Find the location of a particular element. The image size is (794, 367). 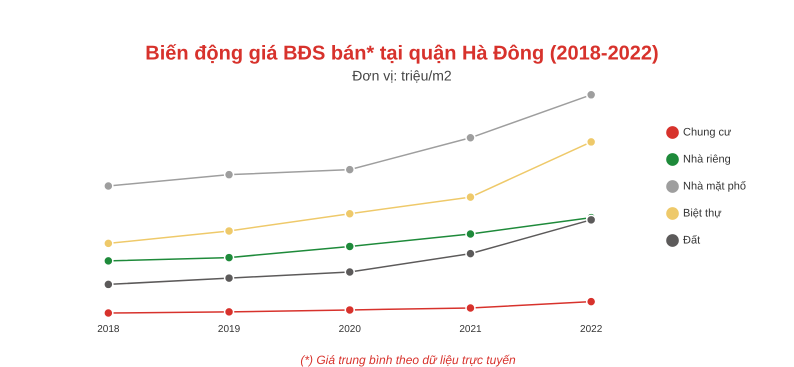

legend-label: Biệt thự is located at coordinates (702, 214).